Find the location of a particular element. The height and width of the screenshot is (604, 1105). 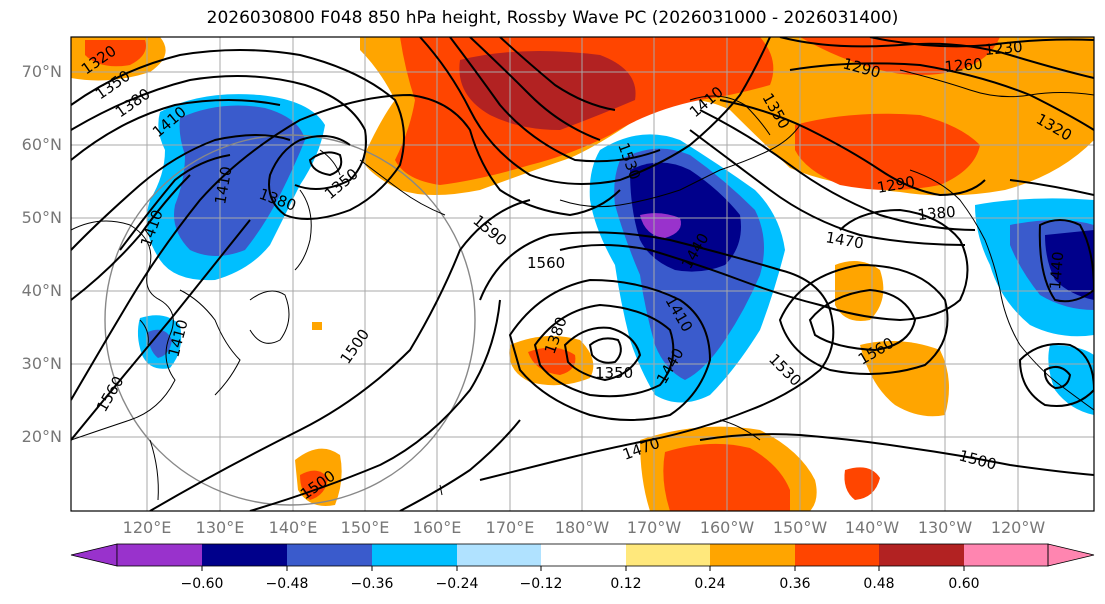

lon-label: 160°W is located at coordinates (727, 527).